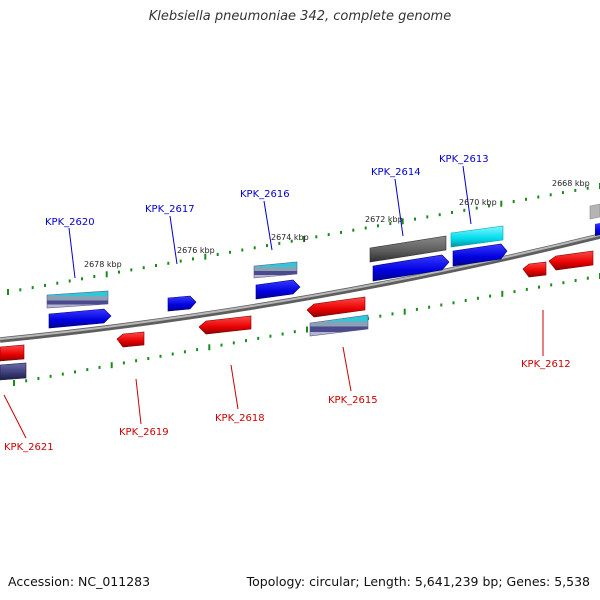 Image resolution: width=600 pixels, height=600 pixels. Describe the element at coordinates (594, 211) in the screenshot. I see `gene-partial-gray-right` at that location.